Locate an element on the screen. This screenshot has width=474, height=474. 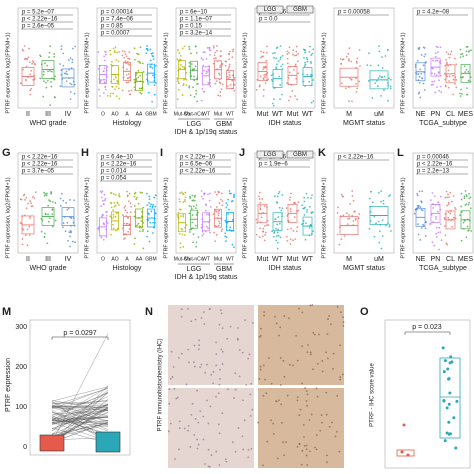
group-label: LGG is located at coordinates (194, 269).